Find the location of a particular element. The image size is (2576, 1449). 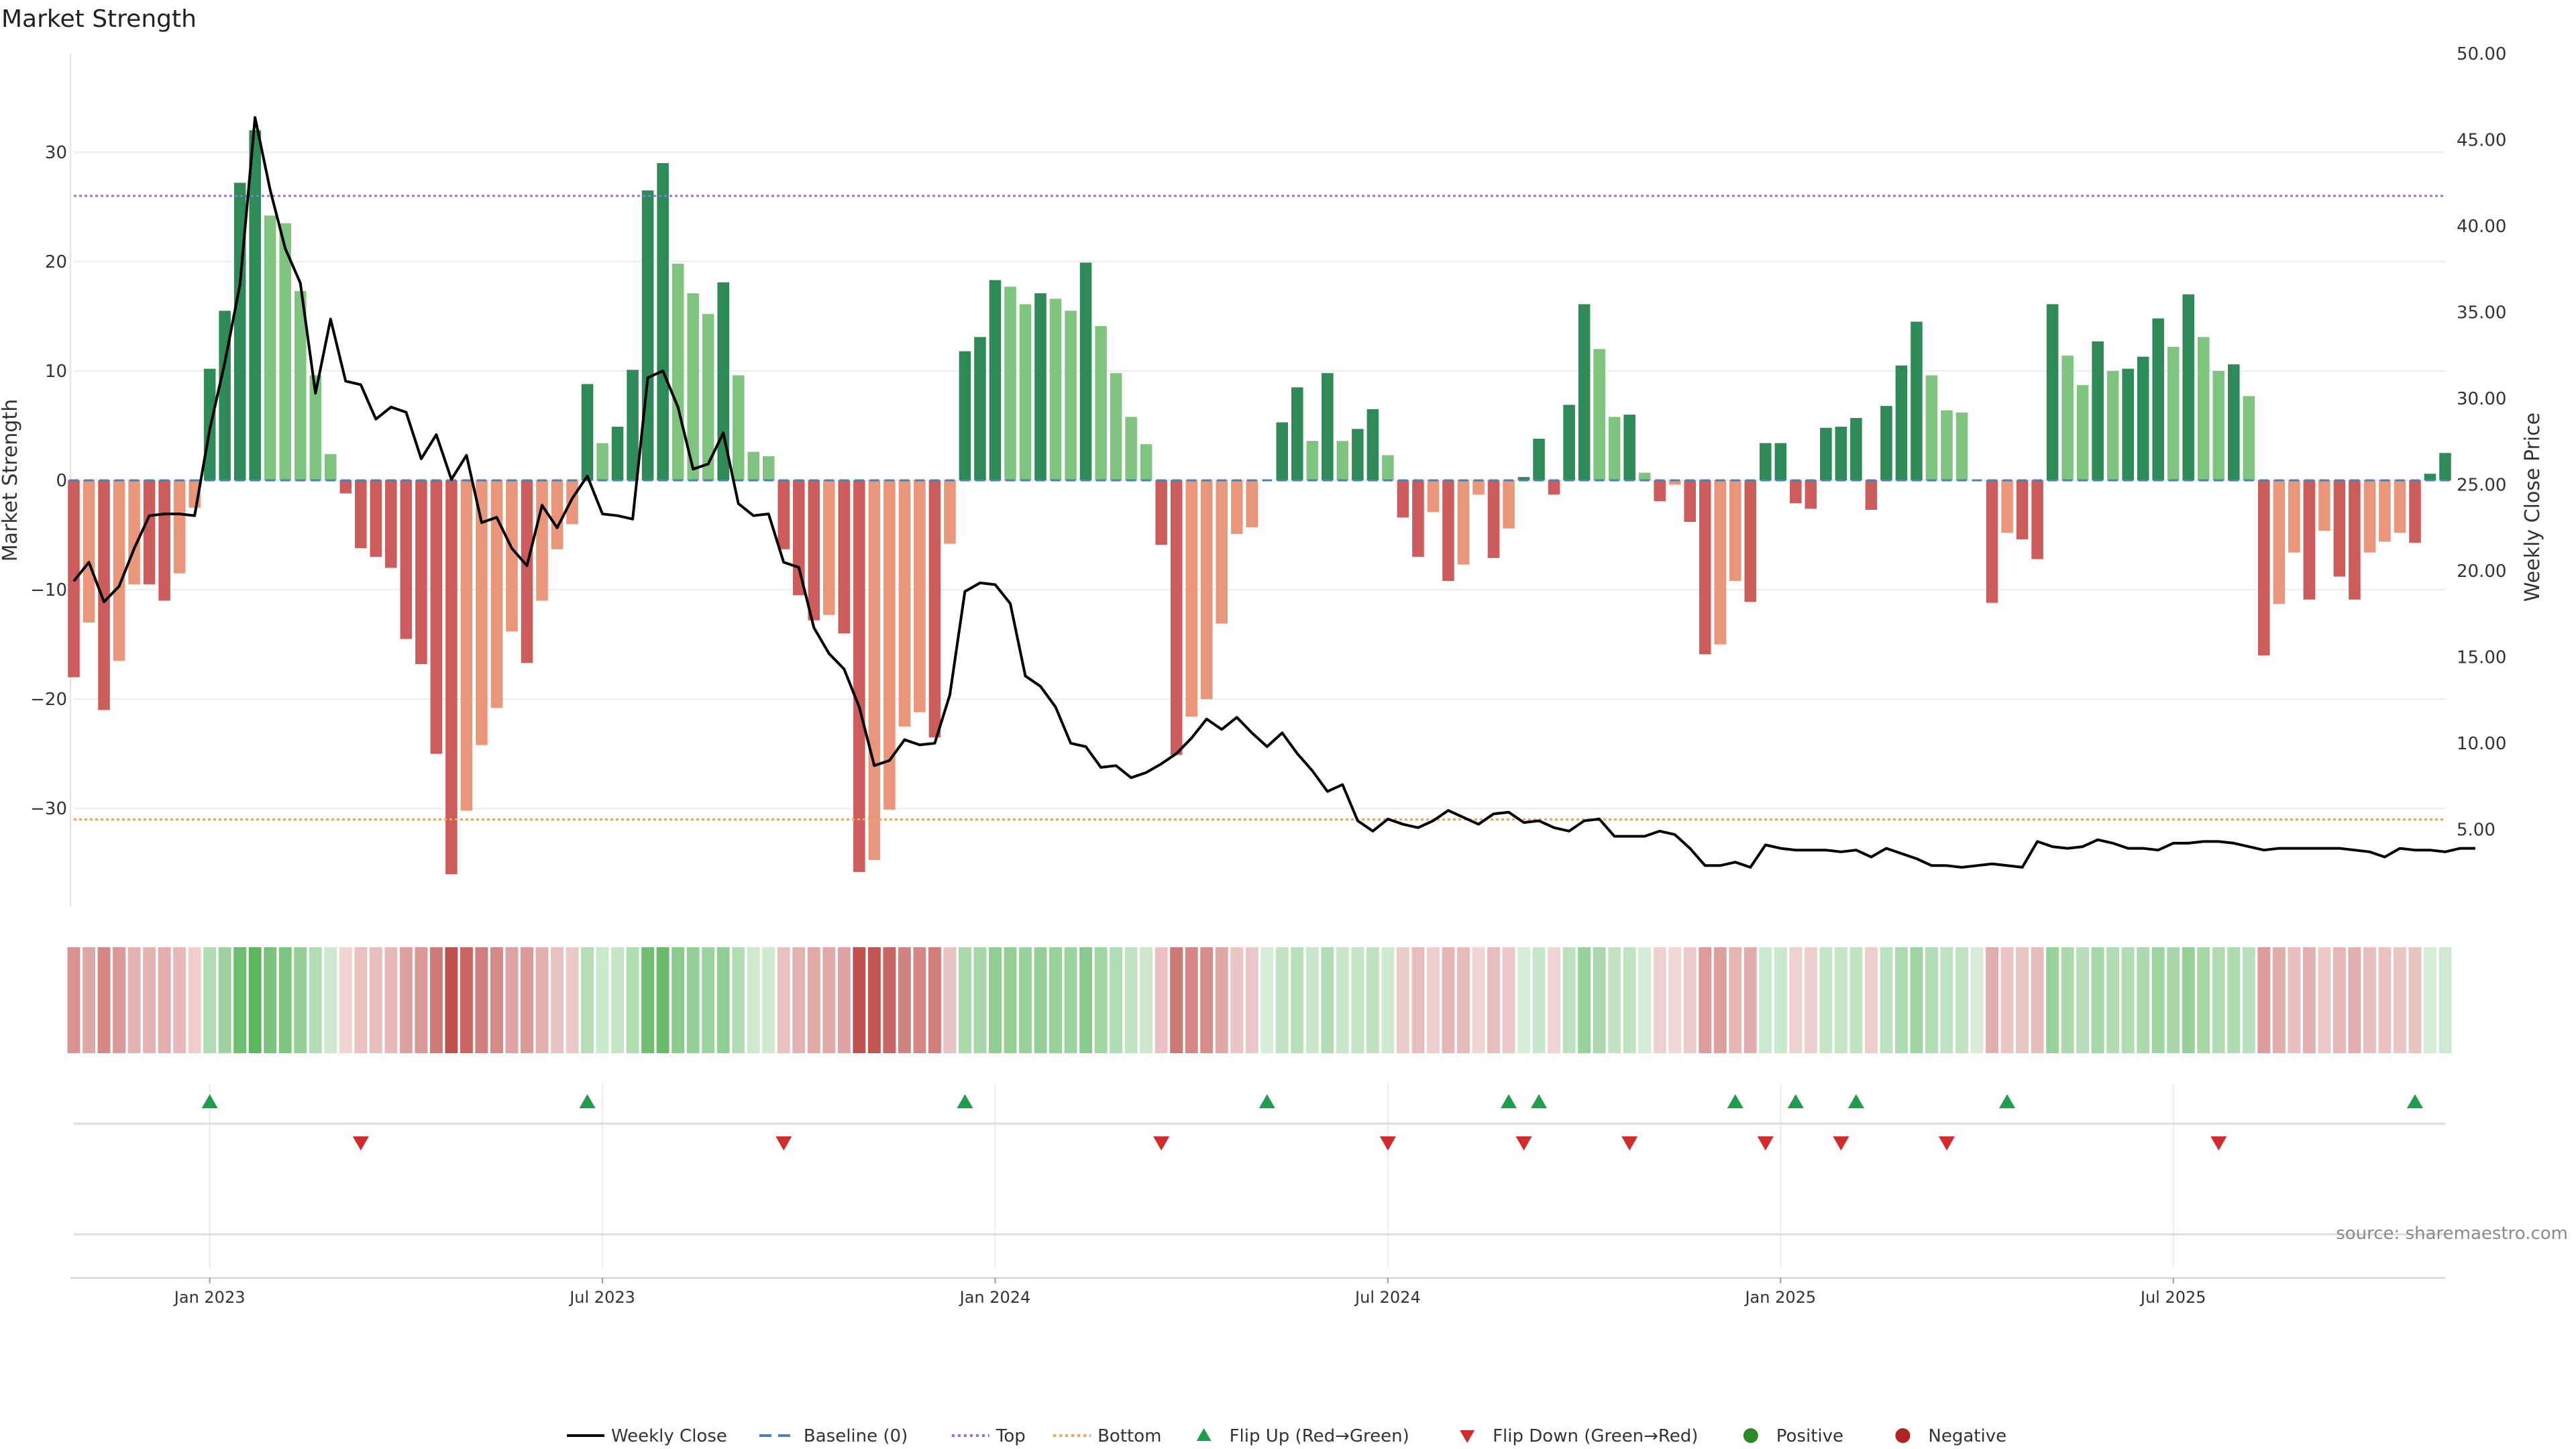

x-tick-label: Jul 2024 is located at coordinates (1387, 1297).